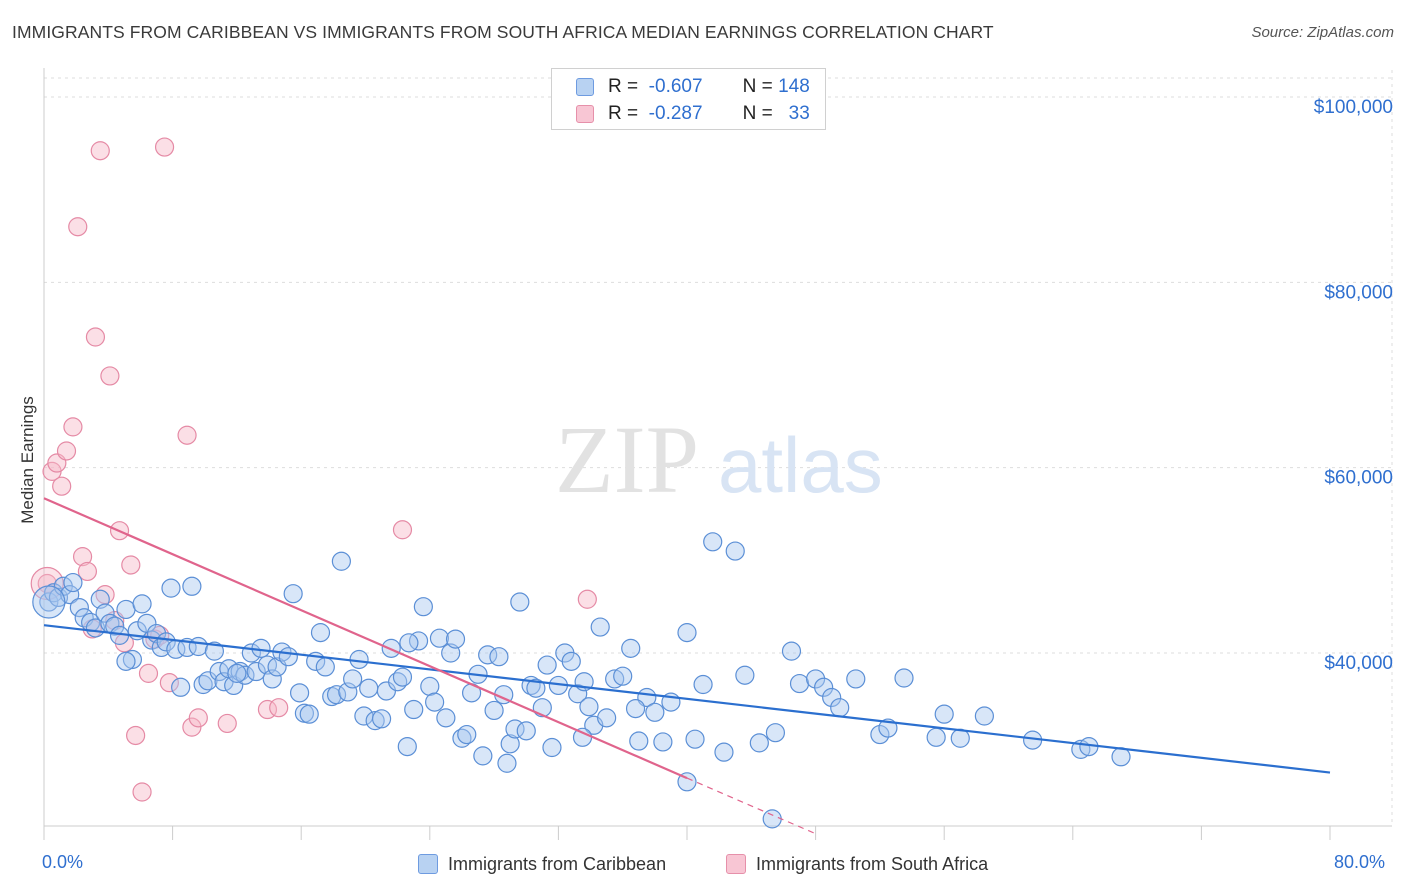 This screenshot has width=1406, height=892. I want to click on watermark-zip: ZIP, so click(627, 459).